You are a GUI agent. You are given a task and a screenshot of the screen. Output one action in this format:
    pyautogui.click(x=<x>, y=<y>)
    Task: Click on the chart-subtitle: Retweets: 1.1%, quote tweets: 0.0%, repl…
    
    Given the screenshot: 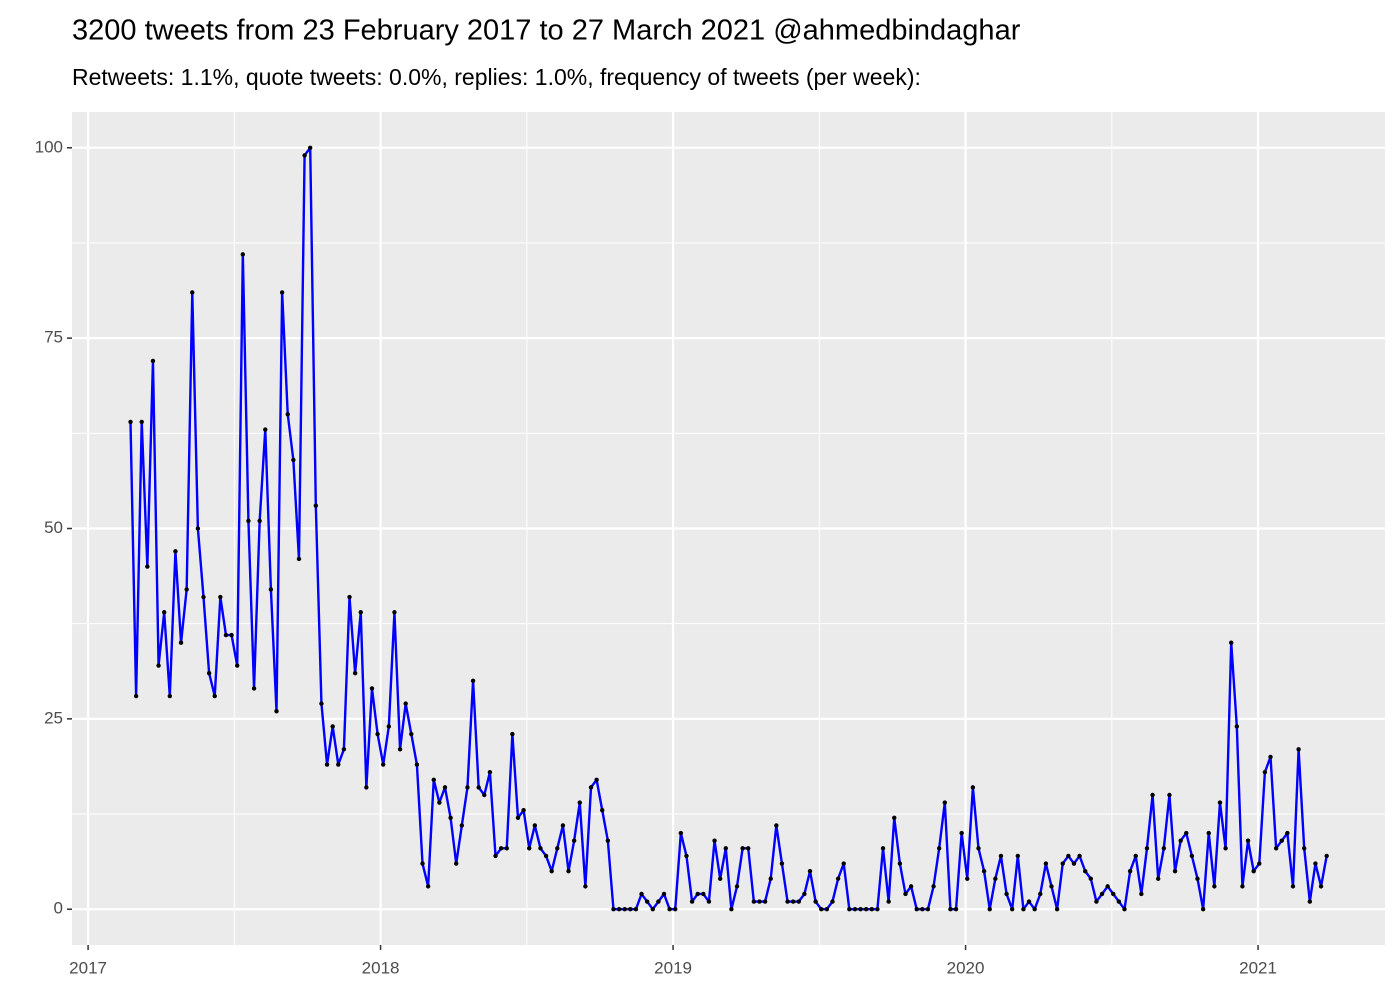 What is the action you would take?
    pyautogui.click(x=496, y=77)
    